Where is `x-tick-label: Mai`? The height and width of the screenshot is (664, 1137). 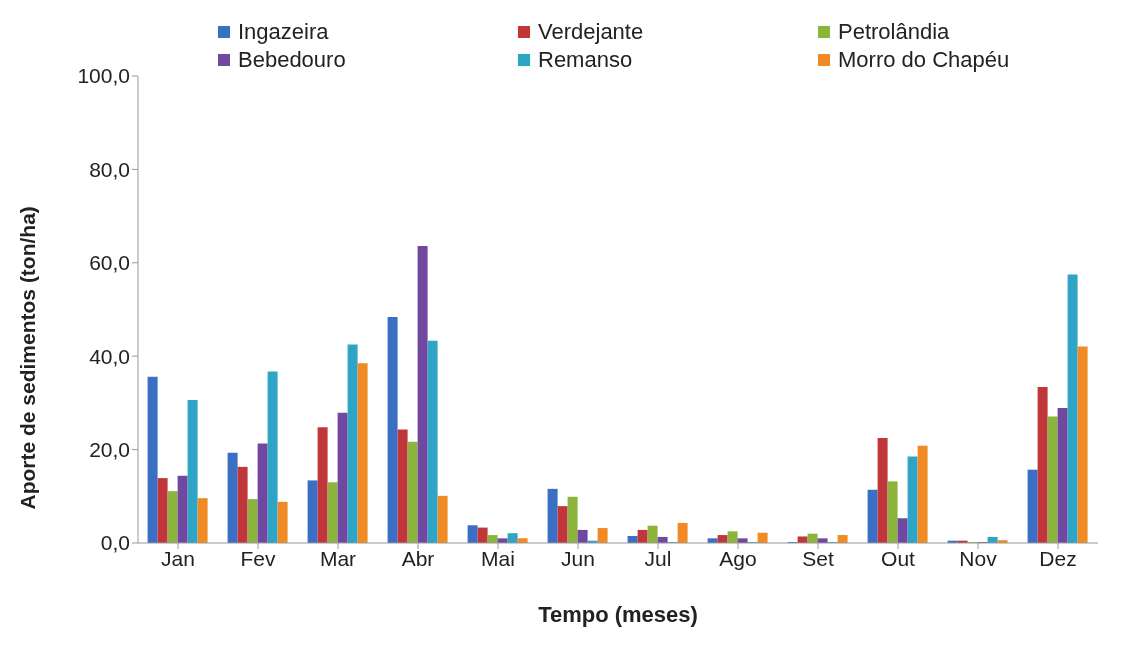
x-tick-label: Mai is located at coordinates (498, 558).